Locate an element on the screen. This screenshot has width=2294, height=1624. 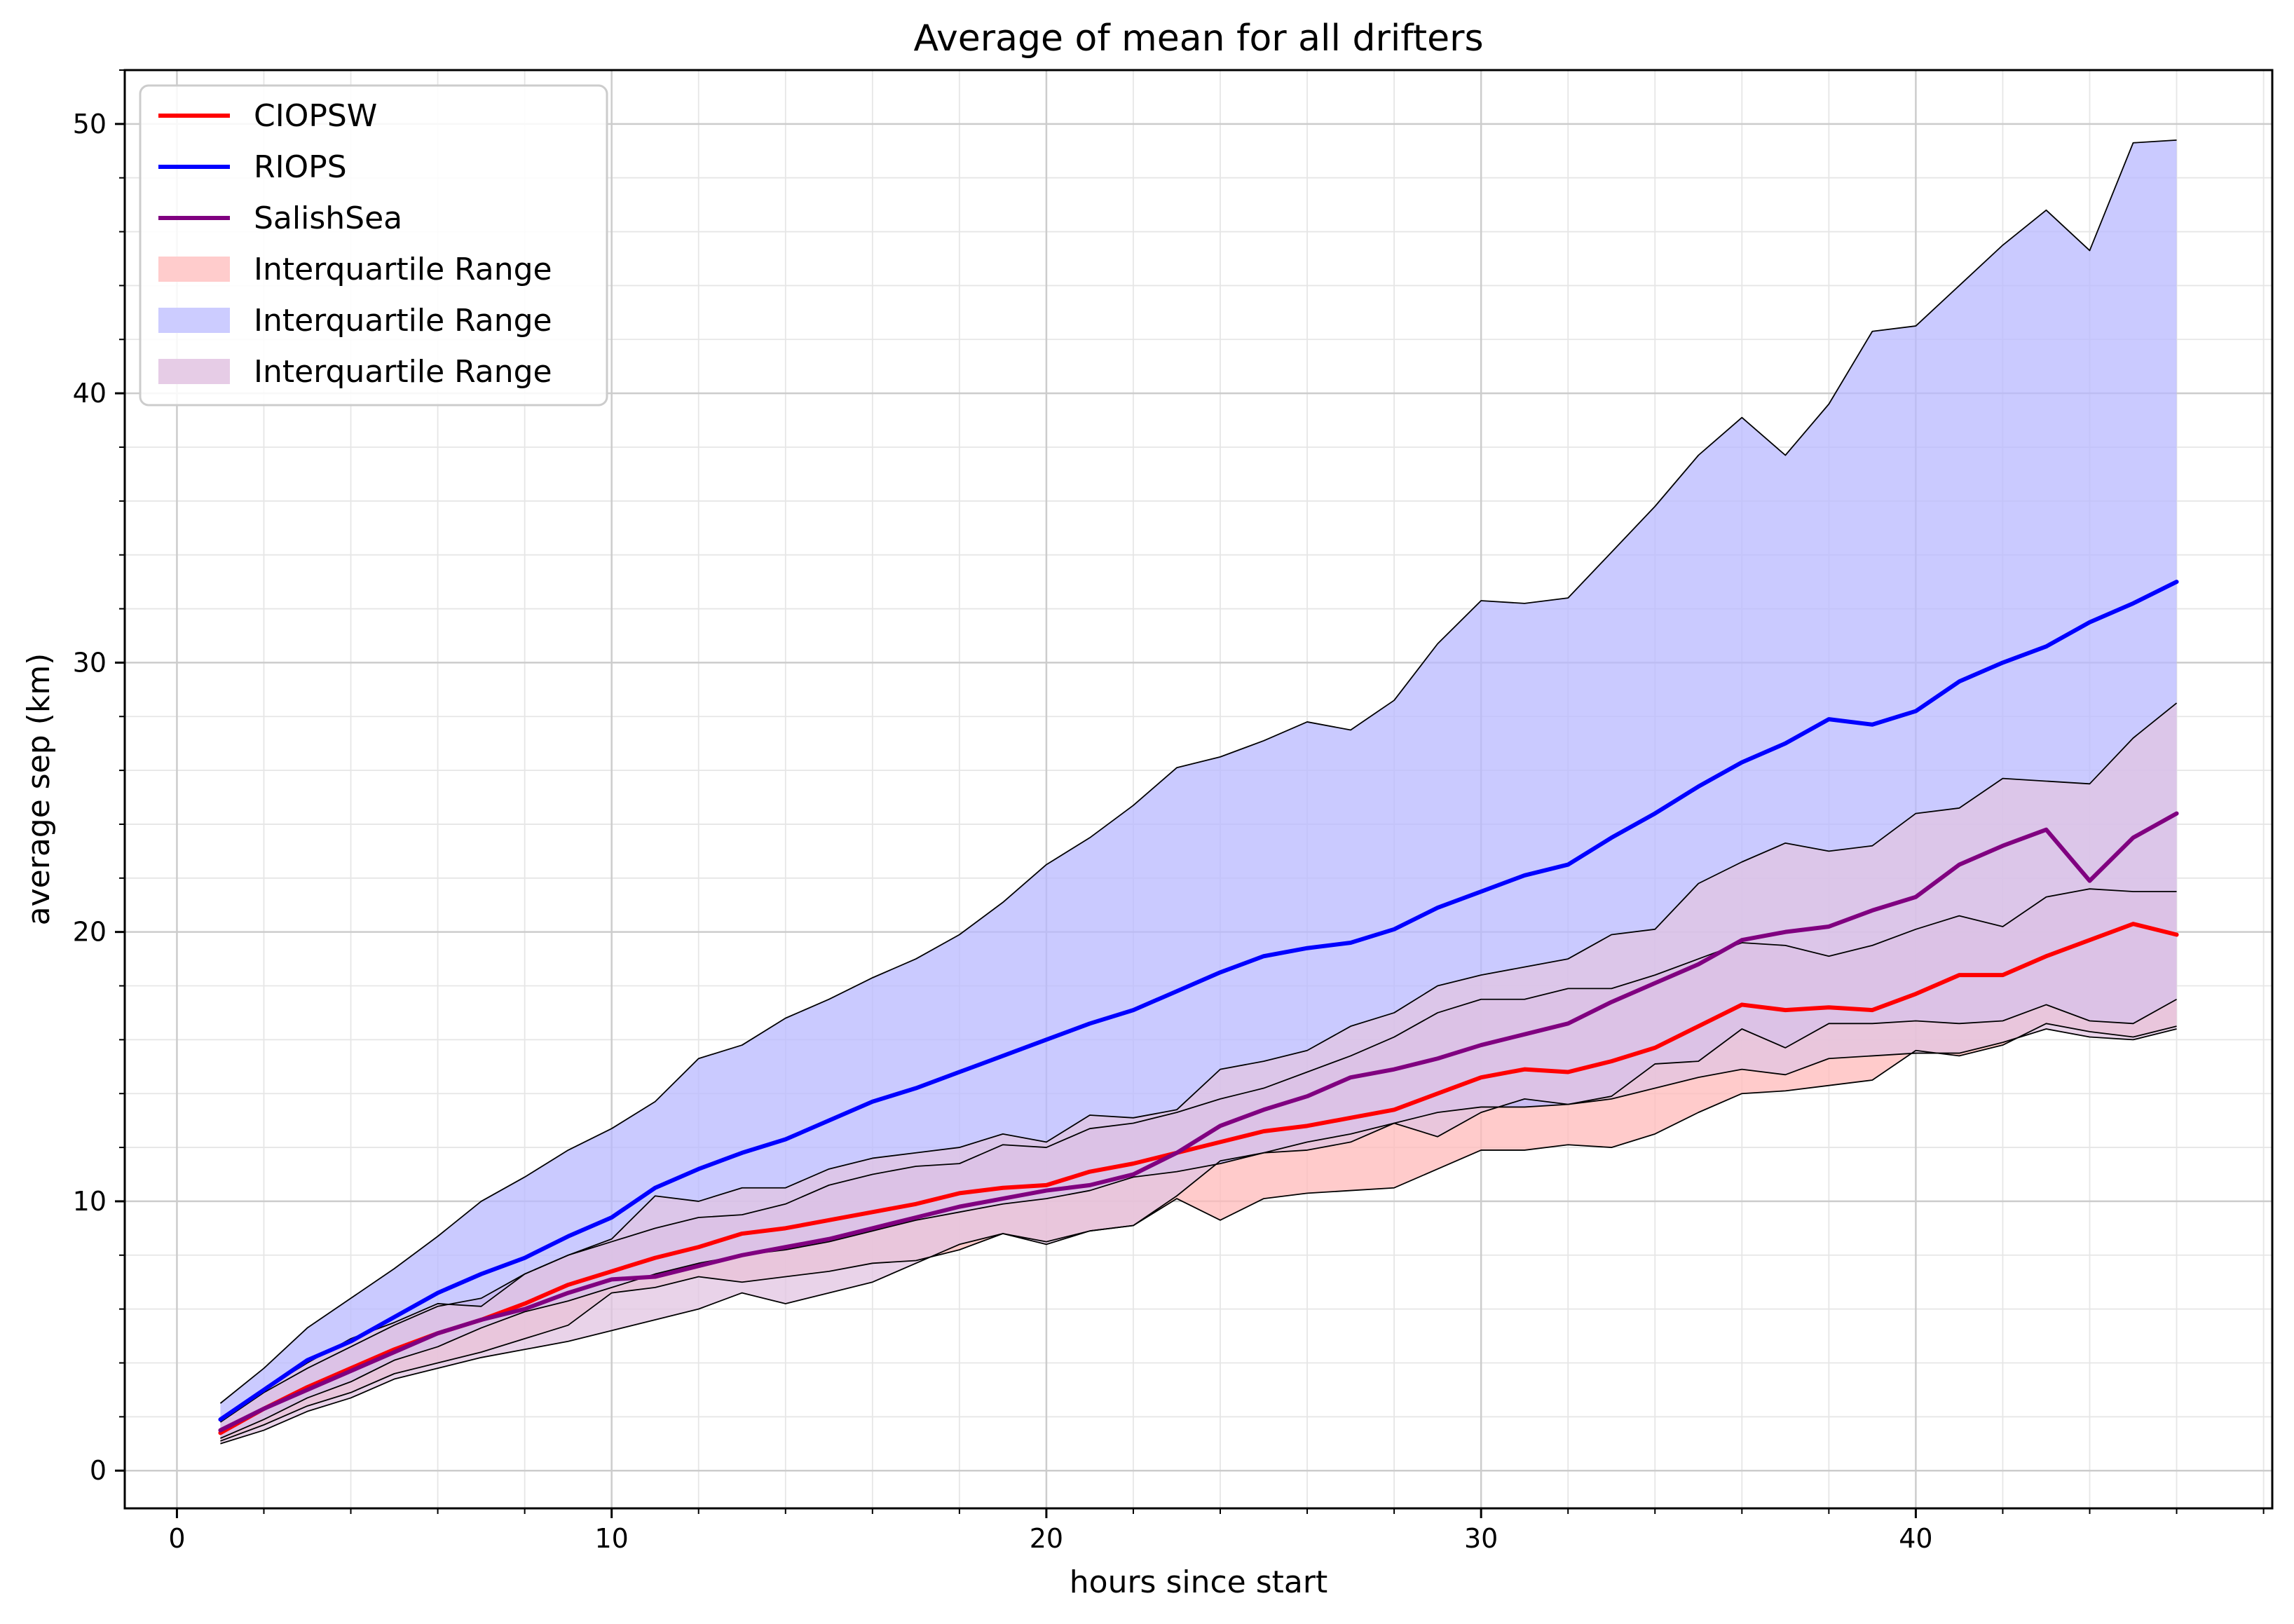
legend-box is located at coordinates (373, 245).